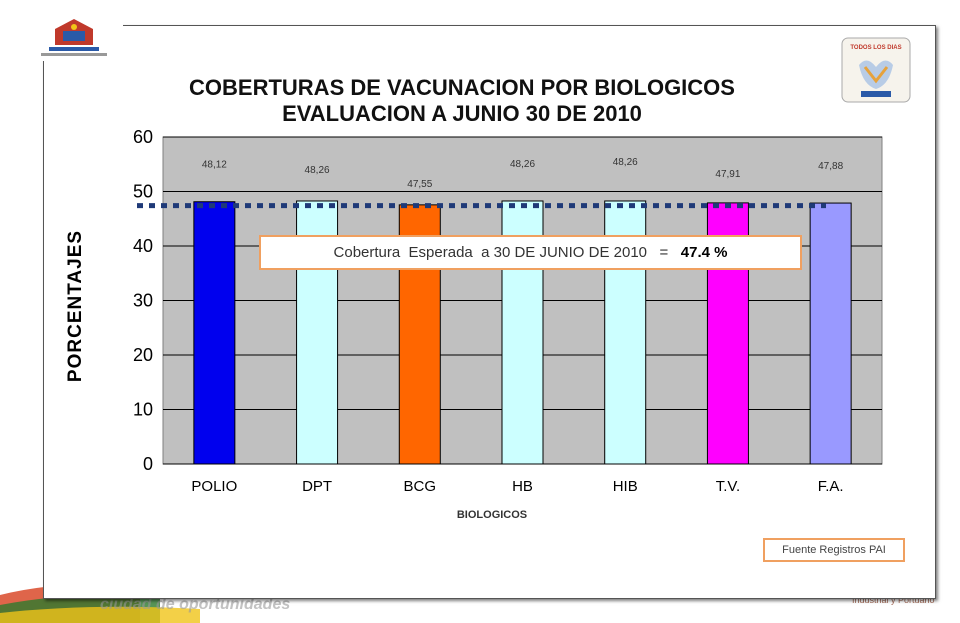 This screenshot has width=960, height=623. Describe the element at coordinates (728, 486) in the screenshot. I see `x-tick-label: T.V.` at that location.